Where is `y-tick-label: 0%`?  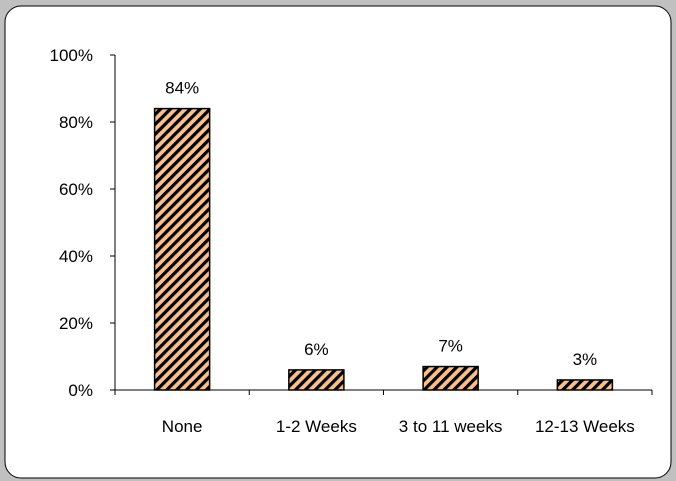 y-tick-label: 0% is located at coordinates (80, 390).